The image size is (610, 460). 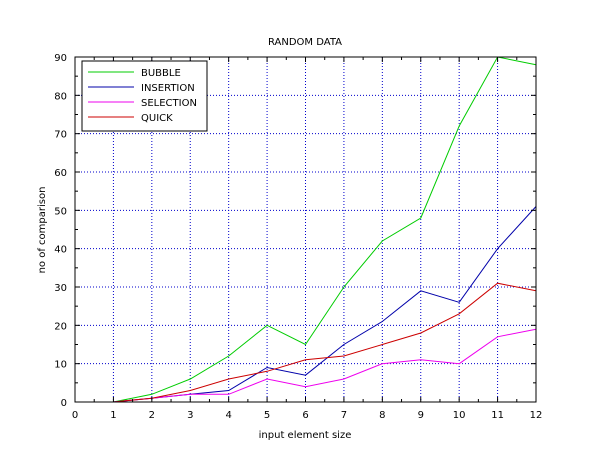 I want to click on legend-box, so click(x=144, y=96).